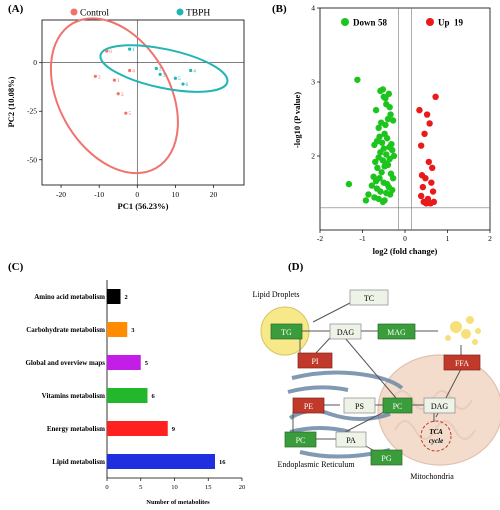  What do you see at coordinates (444, 23) in the screenshot?
I see `legend-up-label: Up` at bounding box center [444, 23].